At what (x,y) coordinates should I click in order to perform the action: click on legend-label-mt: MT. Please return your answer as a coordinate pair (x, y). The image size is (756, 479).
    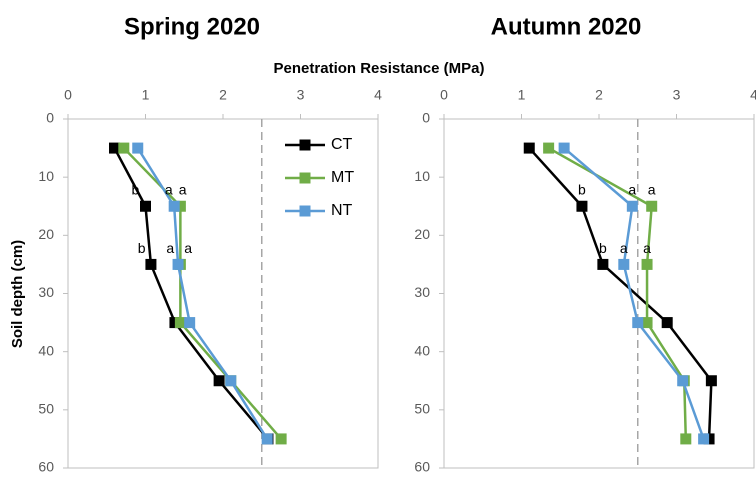
    Looking at the image, I should click on (342, 177).